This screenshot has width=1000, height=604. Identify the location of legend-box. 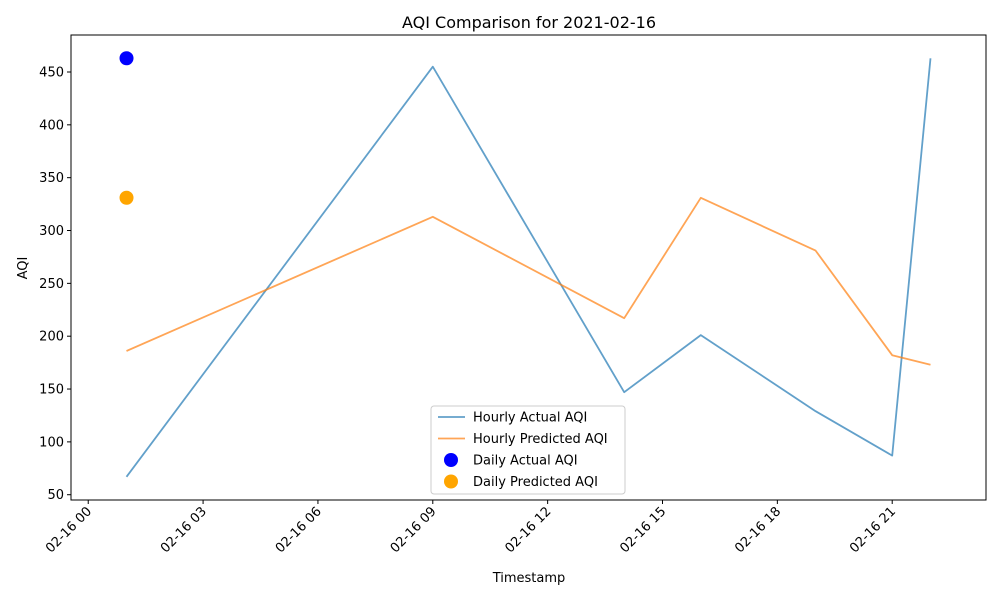
(528, 450).